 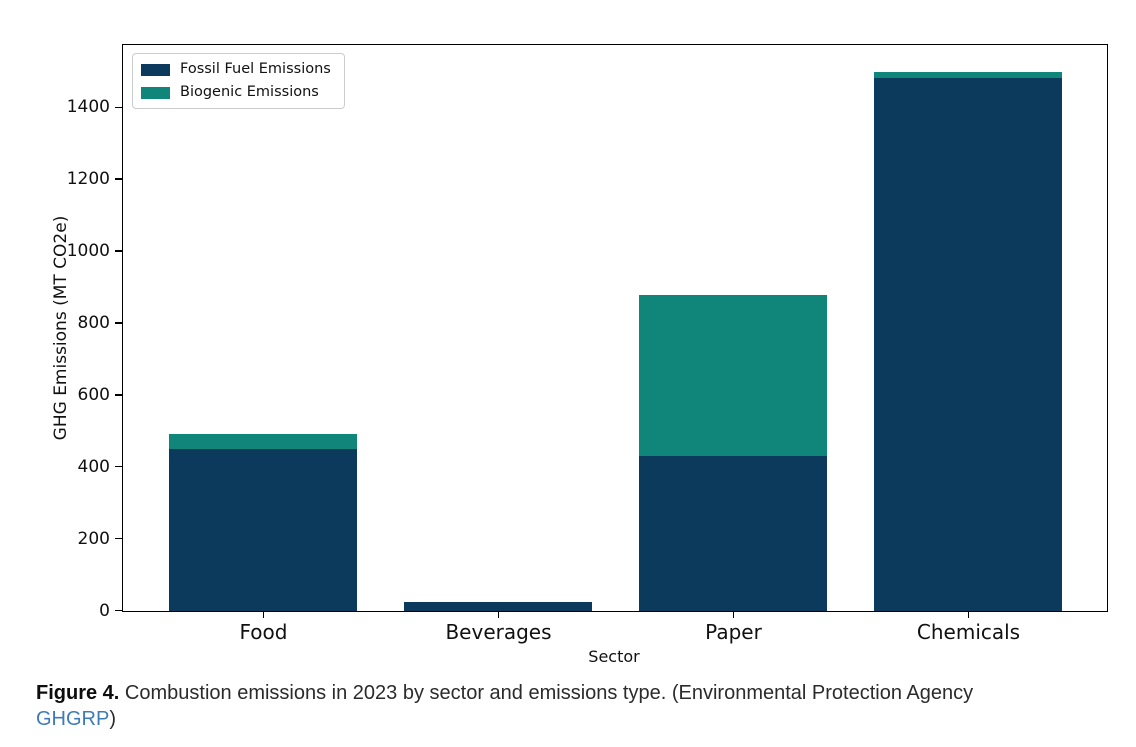 What do you see at coordinates (498, 606) in the screenshot?
I see `bar-beverages-fossil` at bounding box center [498, 606].